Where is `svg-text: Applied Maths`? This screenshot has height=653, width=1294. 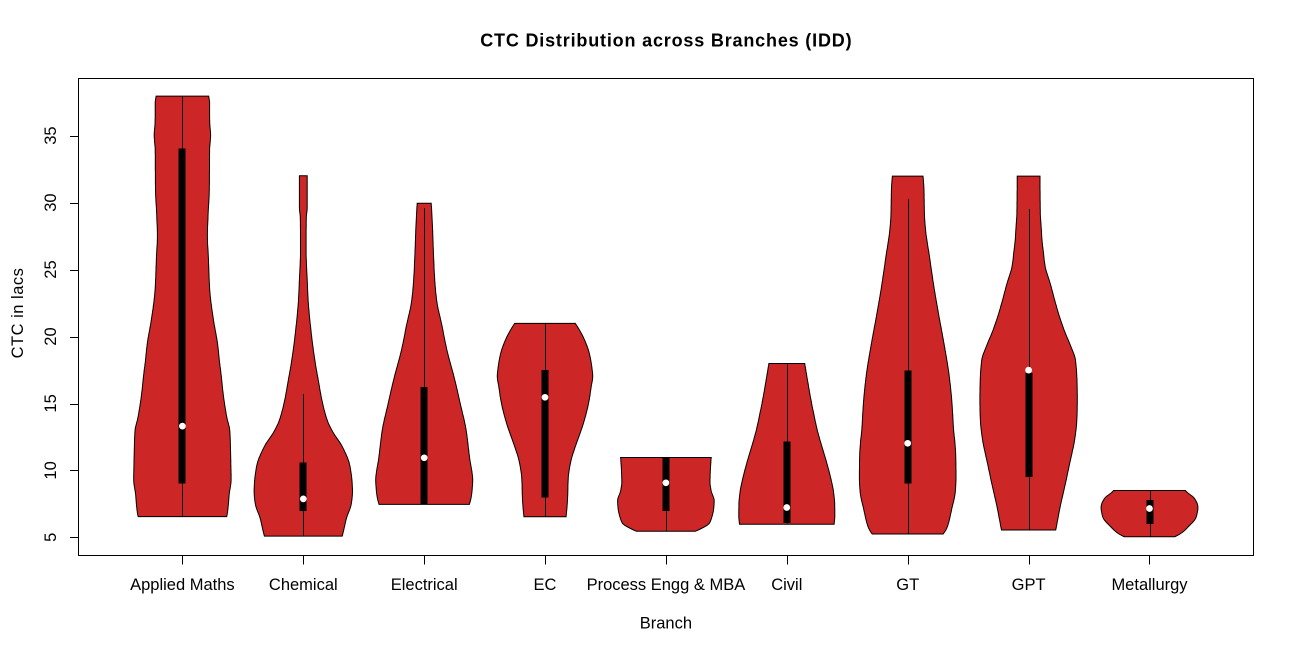
svg-text: Applied Maths is located at coordinates (182, 585).